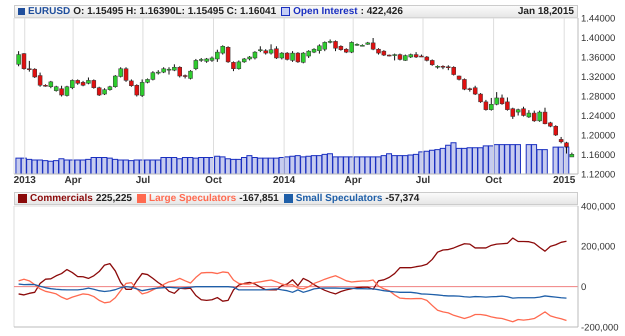 The width and height of the screenshot is (625, 336). Describe the element at coordinates (325, 11) in the screenshot. I see `legend-label: Open Interest` at that location.